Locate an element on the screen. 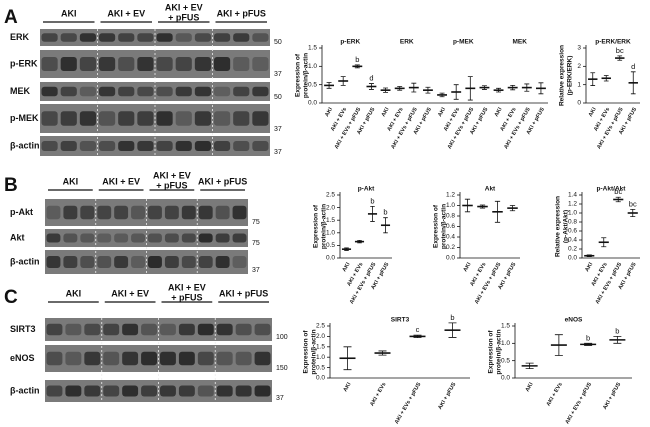 This screenshot has height=427, width=650. y-tick-label: 2.5 is located at coordinates (330, 195).